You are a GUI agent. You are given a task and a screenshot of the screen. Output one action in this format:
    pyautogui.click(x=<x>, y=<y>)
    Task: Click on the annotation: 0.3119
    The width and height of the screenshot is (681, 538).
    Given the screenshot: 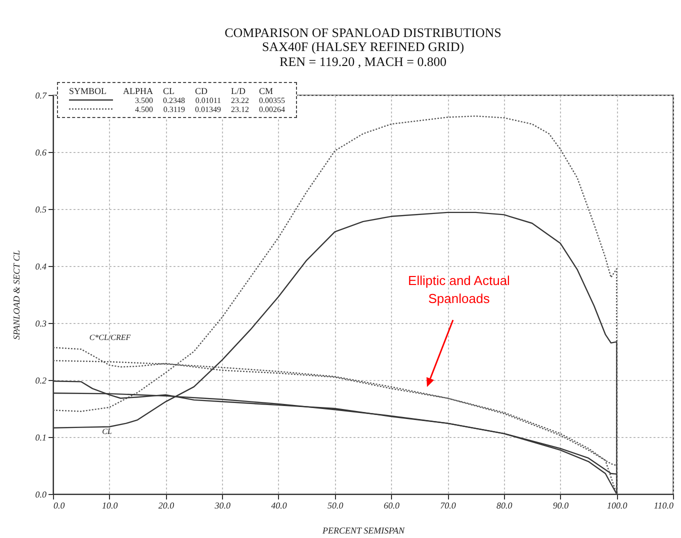 What is the action you would take?
    pyautogui.click(x=174, y=109)
    